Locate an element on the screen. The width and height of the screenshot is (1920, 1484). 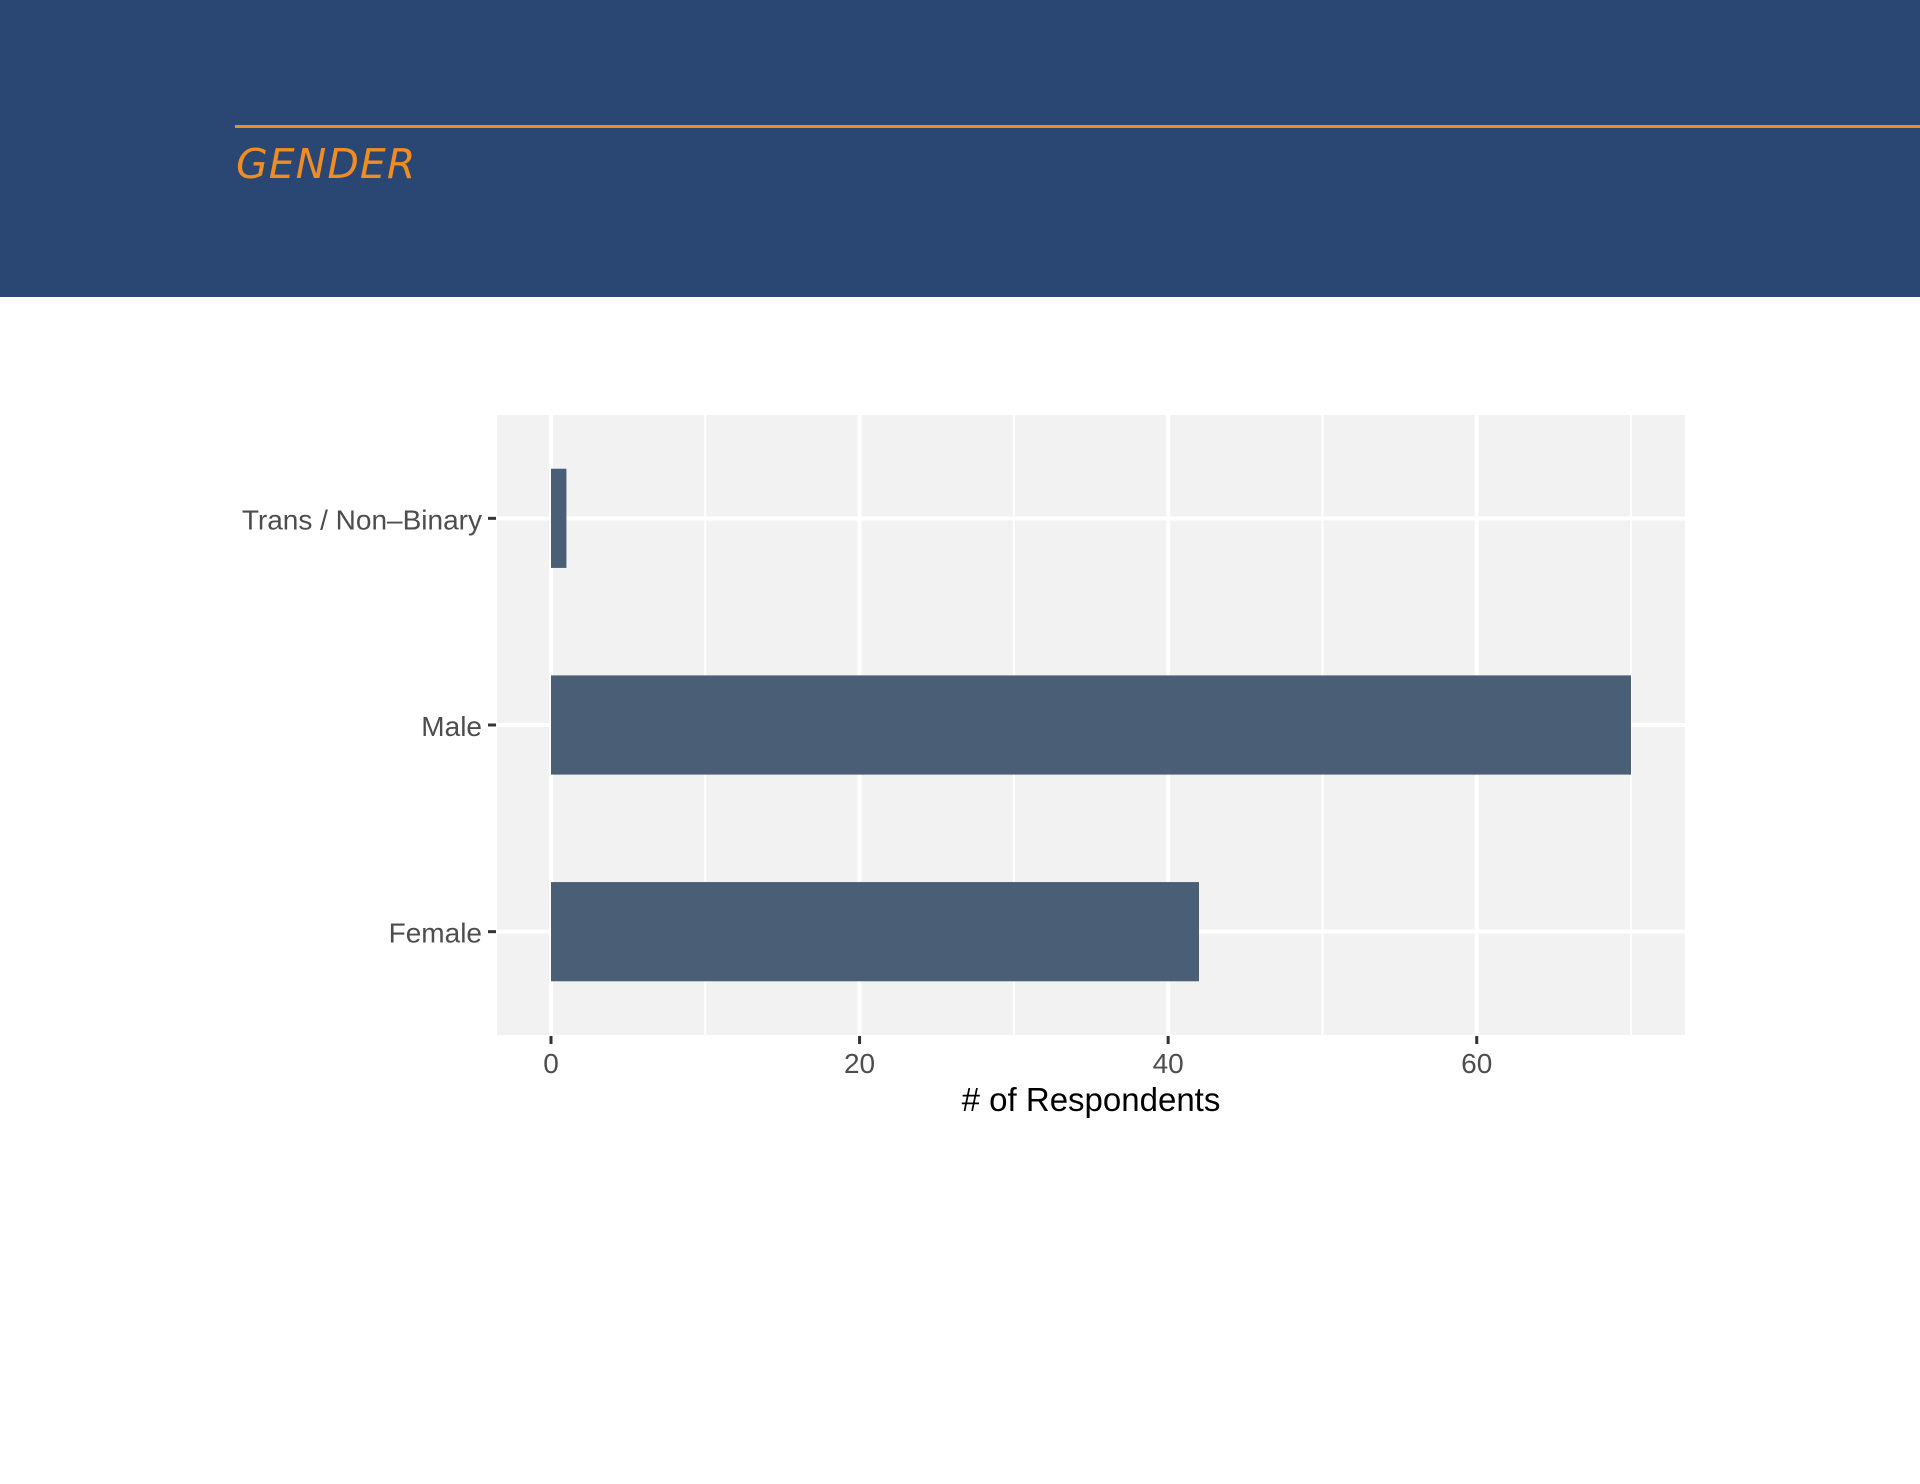
x-tick-label: 0 is located at coordinates (551, 1063).